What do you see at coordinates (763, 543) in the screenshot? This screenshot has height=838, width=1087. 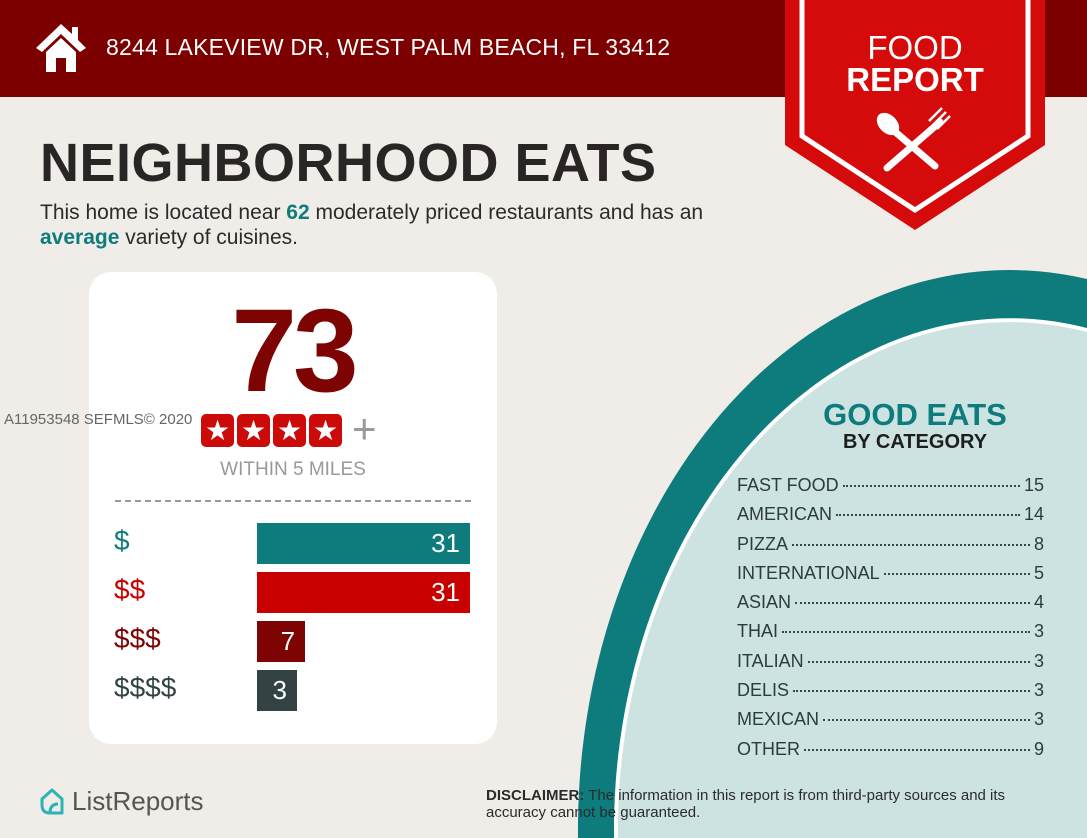 I see `category-name: PIZZA` at bounding box center [763, 543].